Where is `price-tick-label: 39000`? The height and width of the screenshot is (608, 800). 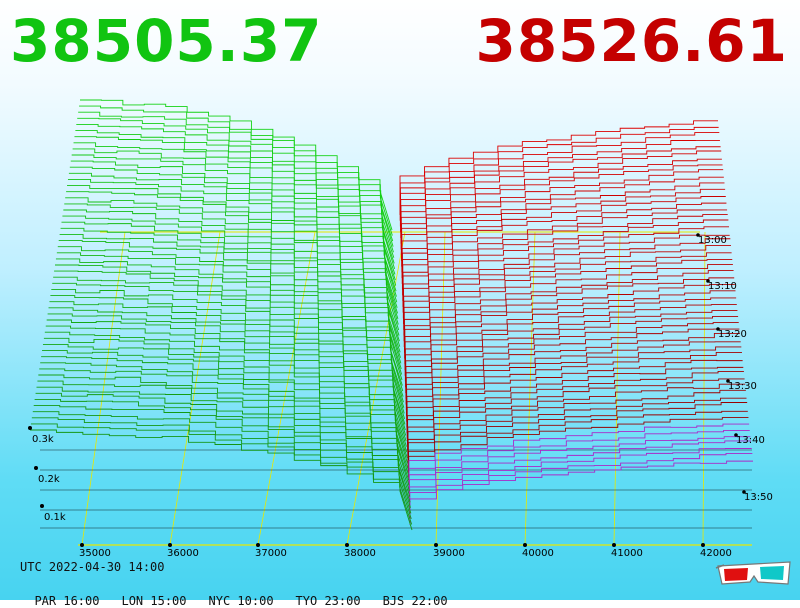 price-tick-label: 39000 is located at coordinates (449, 553).